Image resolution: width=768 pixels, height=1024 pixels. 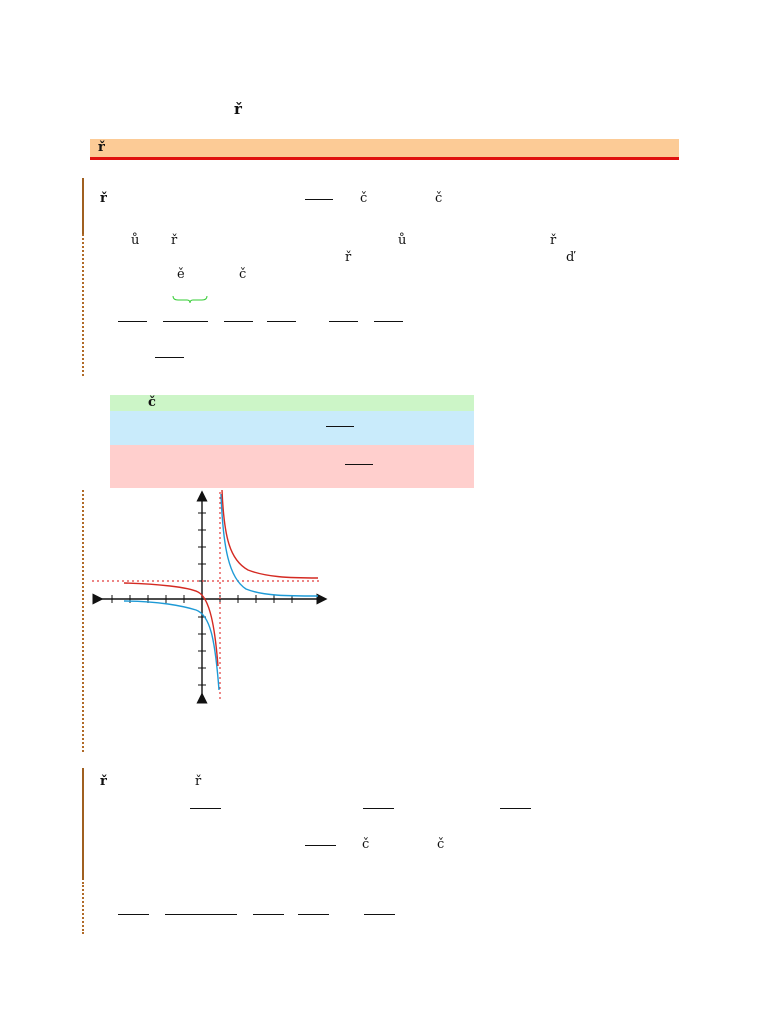 I want to click on red-curve-right, so click(x=270, y=534).